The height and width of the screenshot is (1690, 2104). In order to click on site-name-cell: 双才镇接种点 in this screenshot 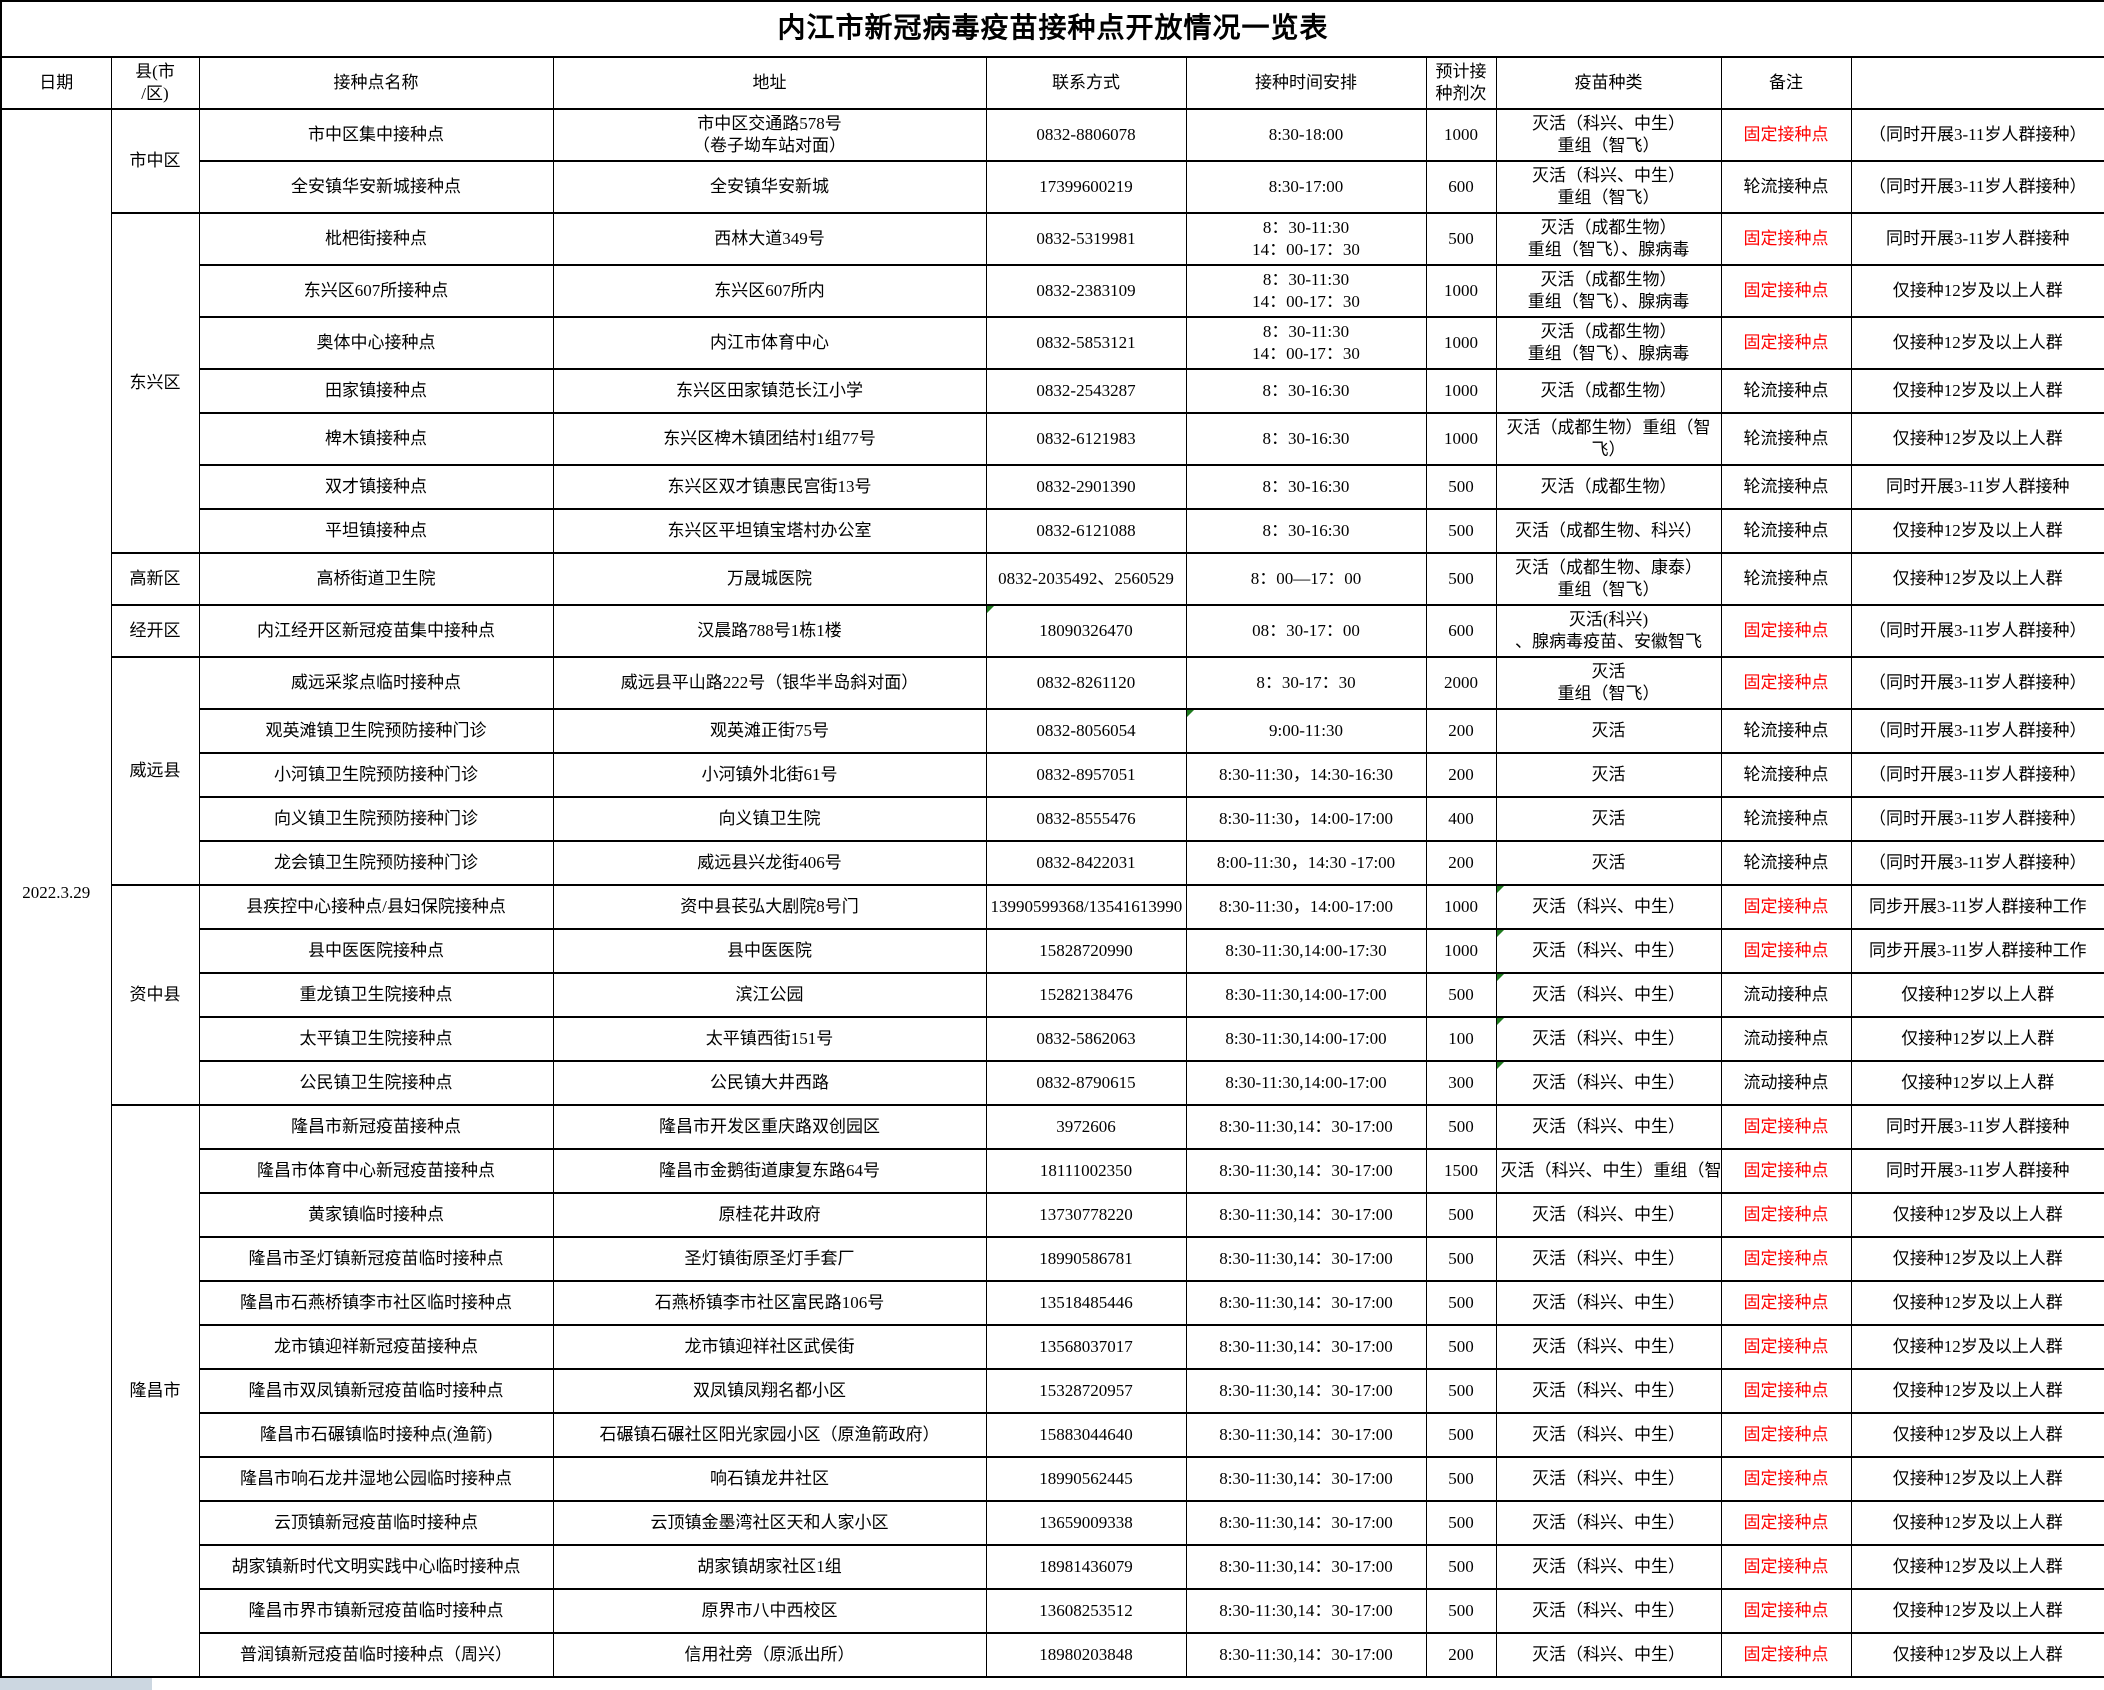, I will do `click(376, 487)`.